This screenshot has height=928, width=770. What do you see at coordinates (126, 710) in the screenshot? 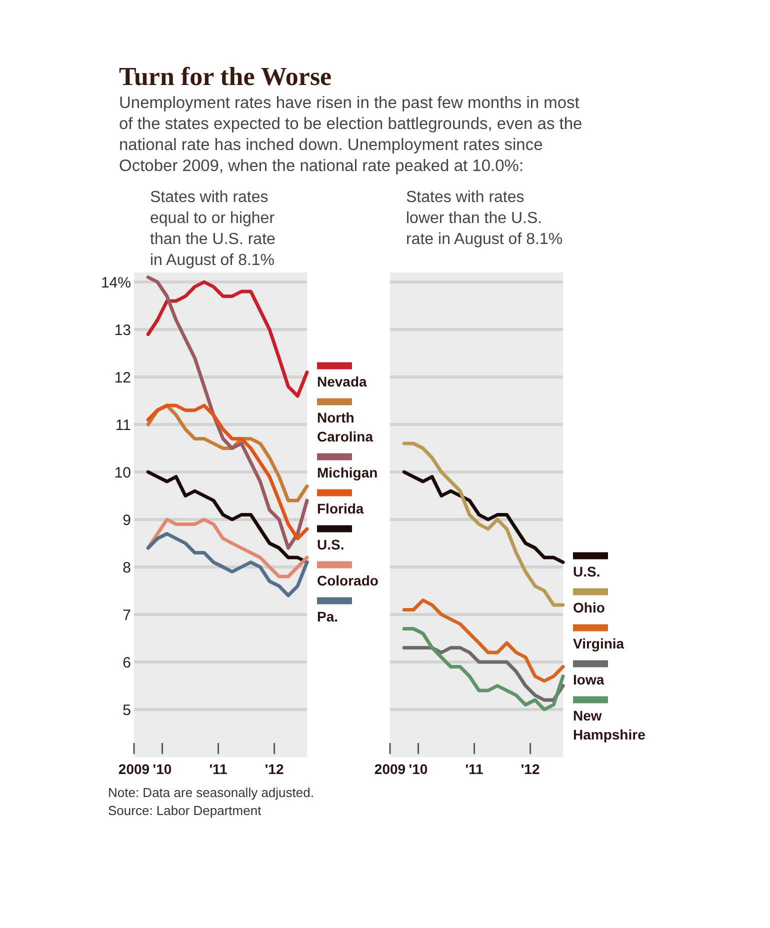
I see `y-tick-label: 5` at bounding box center [126, 710].